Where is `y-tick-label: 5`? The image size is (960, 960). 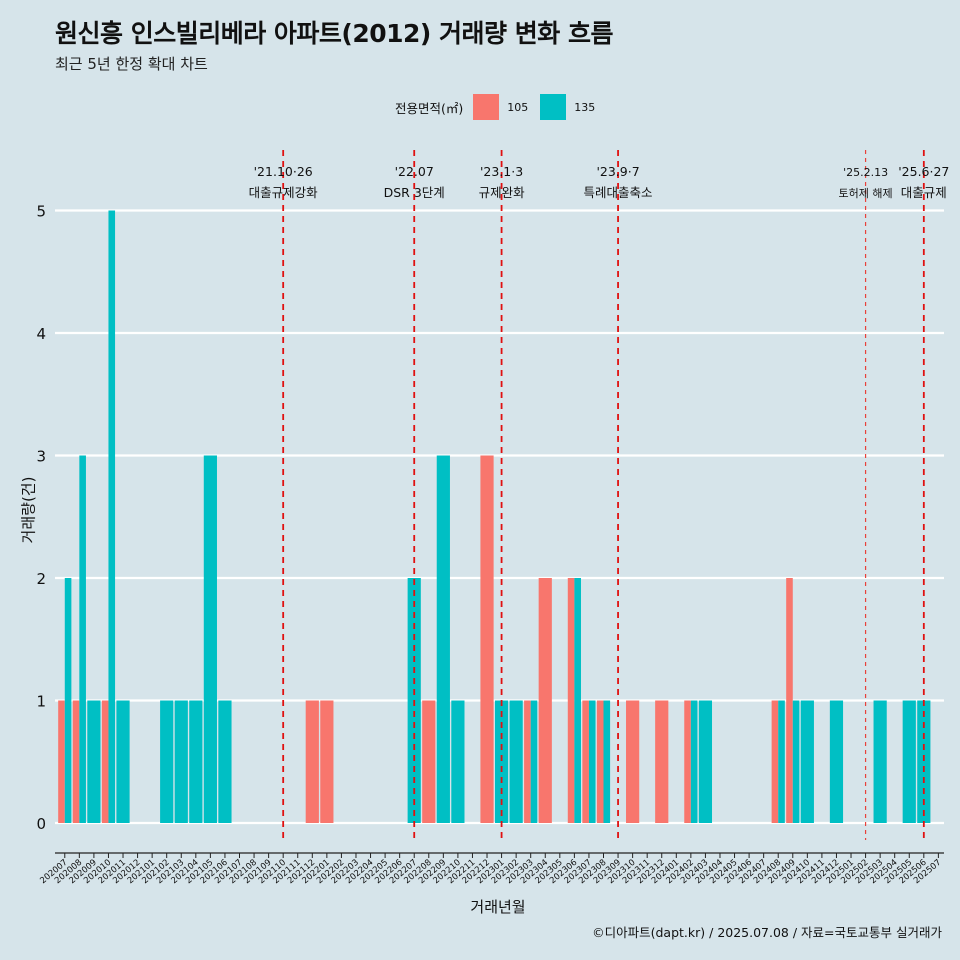
y-tick-label: 5 is located at coordinates (41, 212).